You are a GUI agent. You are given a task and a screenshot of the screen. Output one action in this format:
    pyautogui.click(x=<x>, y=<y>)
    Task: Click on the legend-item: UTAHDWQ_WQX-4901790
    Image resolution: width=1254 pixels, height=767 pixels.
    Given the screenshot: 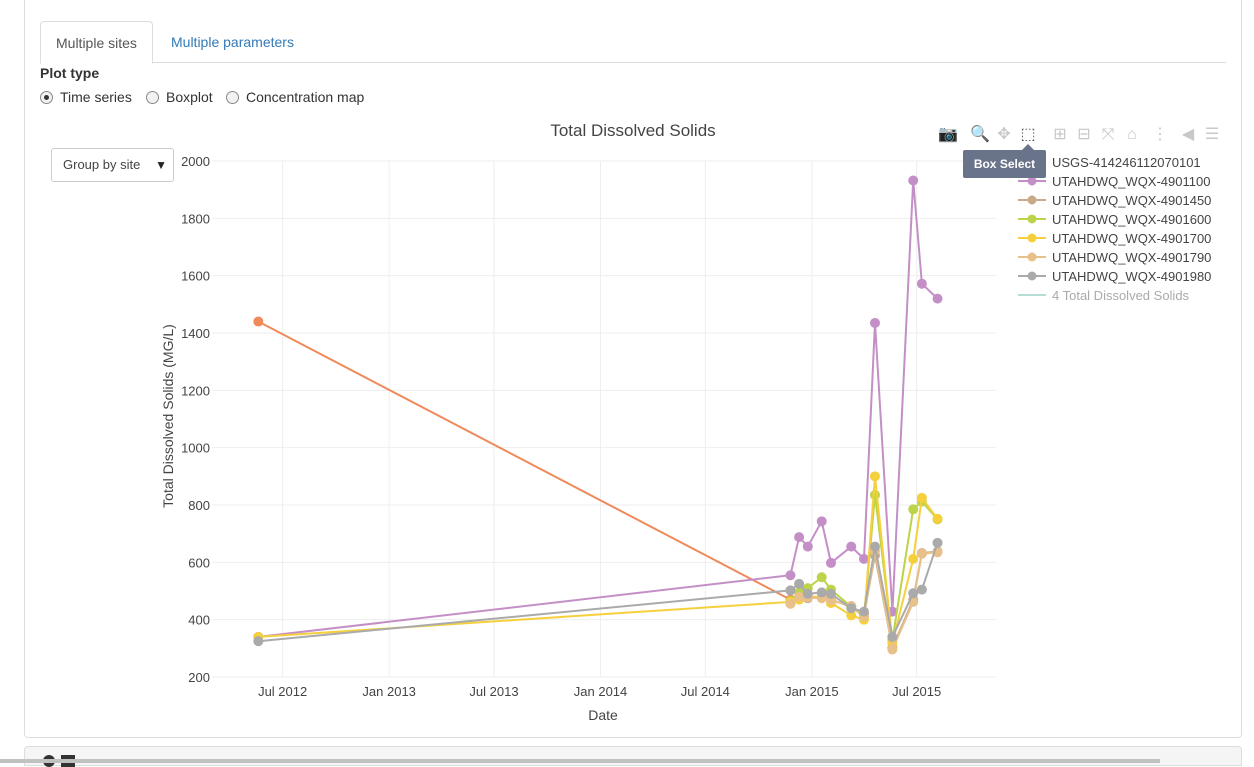 What is the action you would take?
    pyautogui.click(x=1114, y=257)
    